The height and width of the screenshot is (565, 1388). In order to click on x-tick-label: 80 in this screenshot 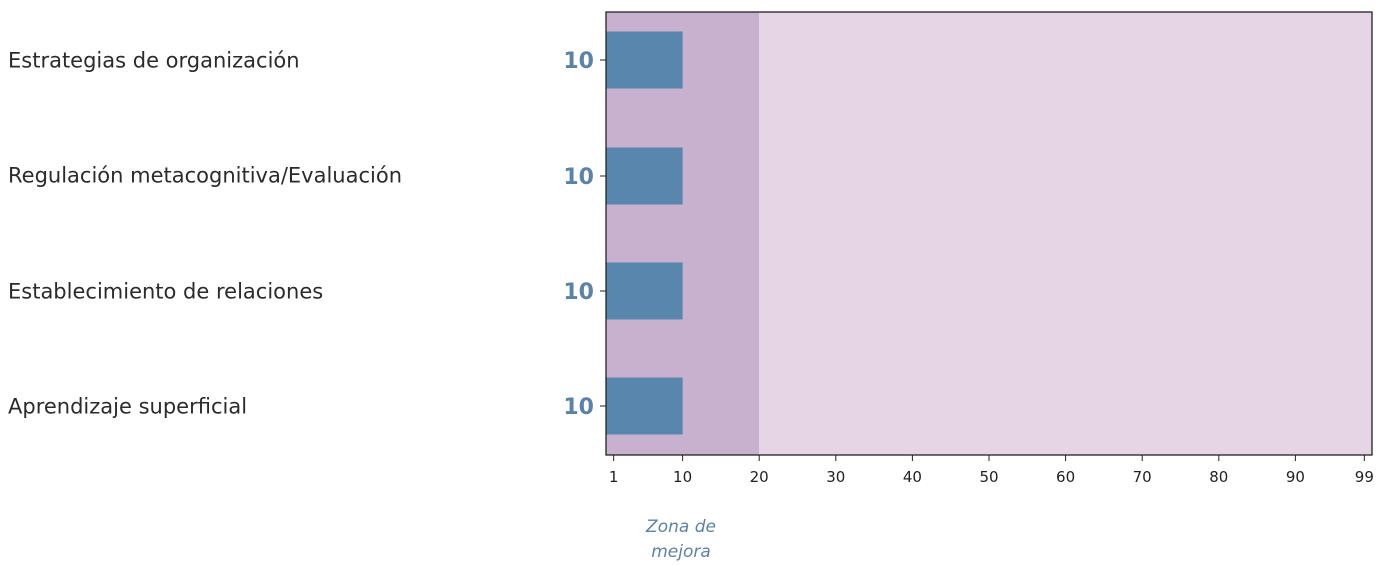, I will do `click(1218, 477)`.